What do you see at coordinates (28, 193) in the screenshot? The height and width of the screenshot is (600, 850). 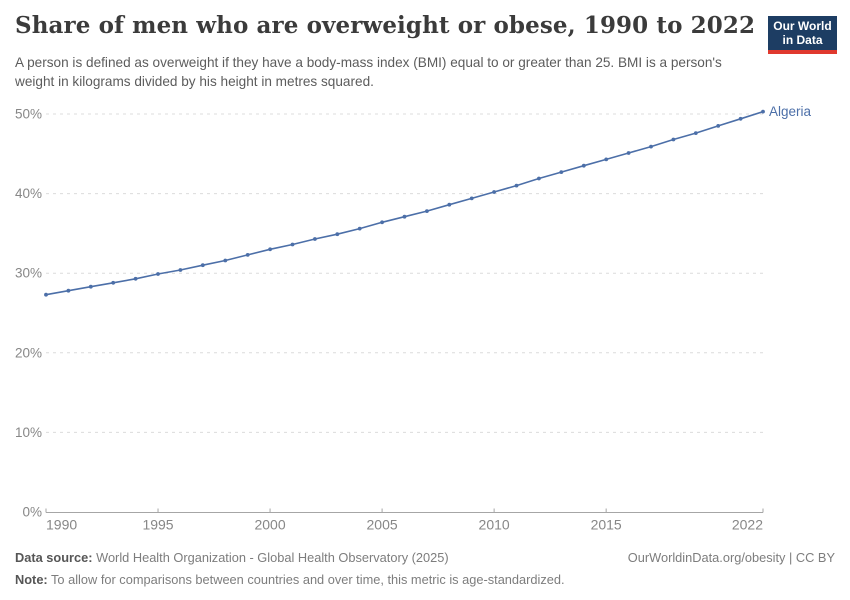 I see `y-axis-label: 40%` at bounding box center [28, 193].